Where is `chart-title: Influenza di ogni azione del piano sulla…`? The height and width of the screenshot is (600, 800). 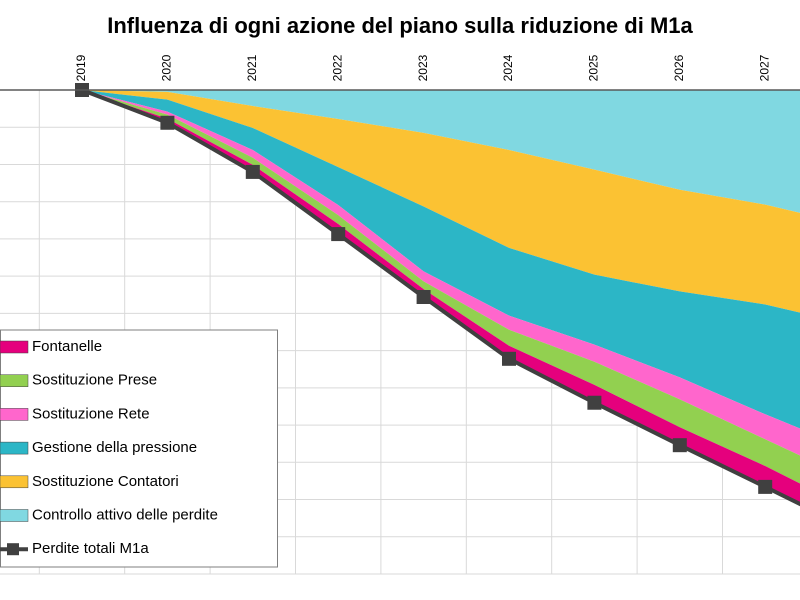 chart-title: Influenza di ogni azione del piano sulla… is located at coordinates (400, 25).